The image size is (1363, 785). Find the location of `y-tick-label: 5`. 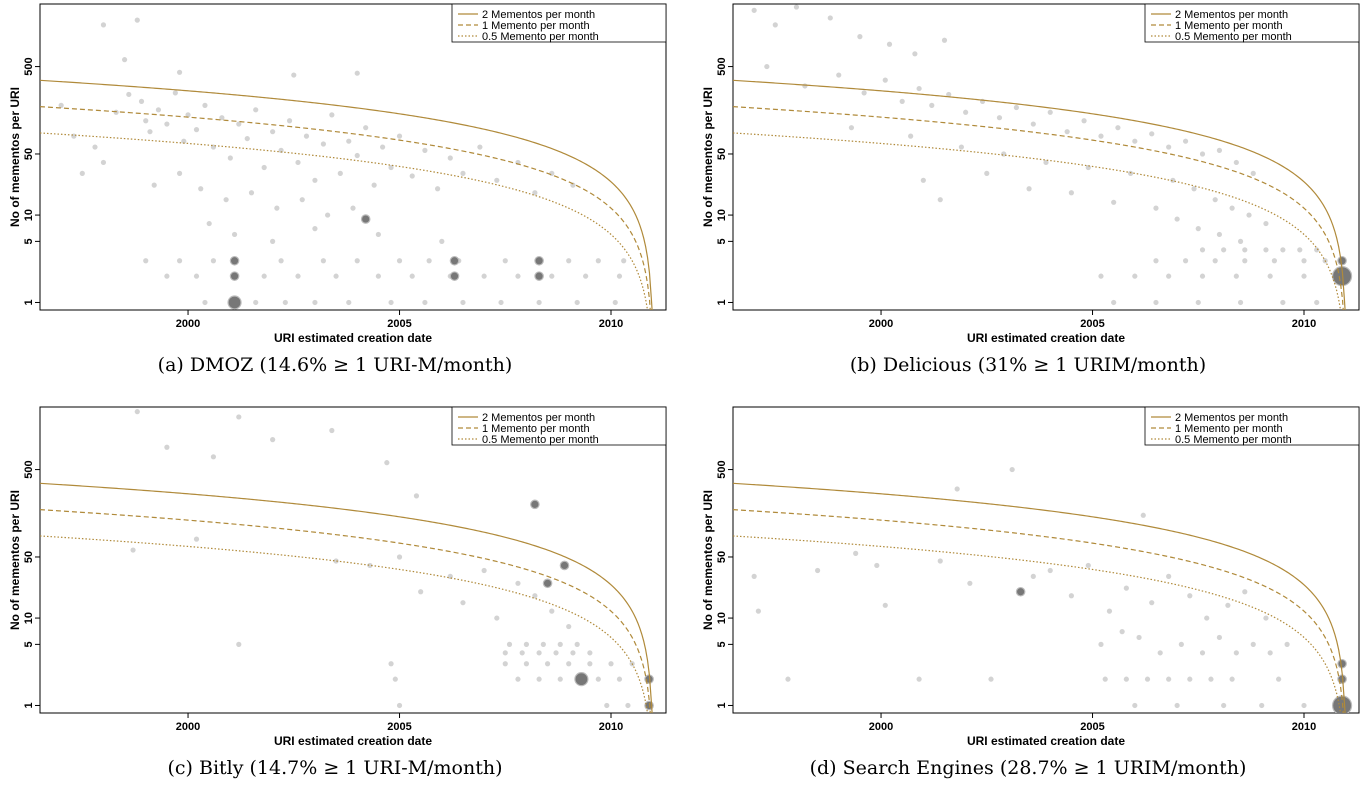

y-tick-label: 5 is located at coordinates (29, 644).